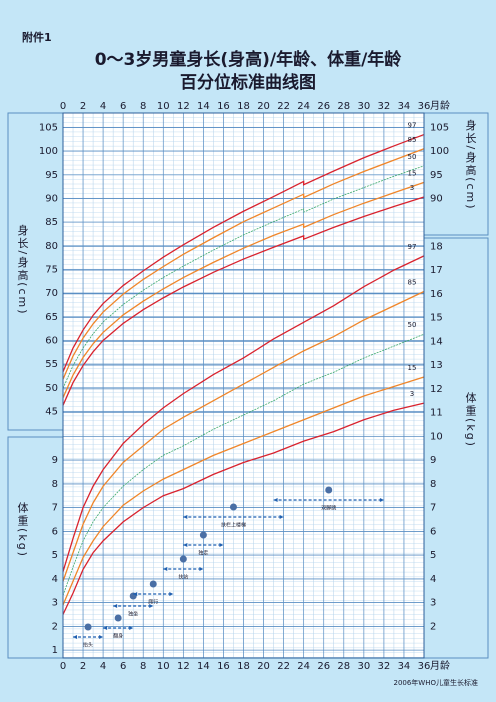 The height and width of the screenshot is (702, 496). I want to click on y2-tick-label: 5, so click(433, 555).